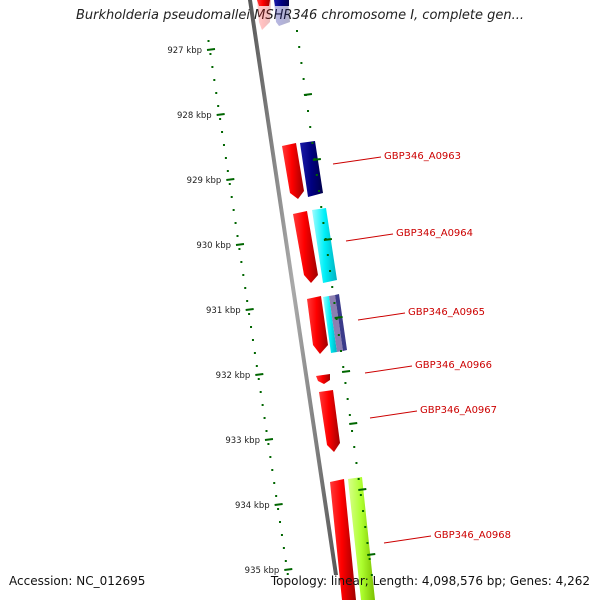  Describe the element at coordinates (323, 379) in the screenshot. I see `gene-feature-a0966` at that location.